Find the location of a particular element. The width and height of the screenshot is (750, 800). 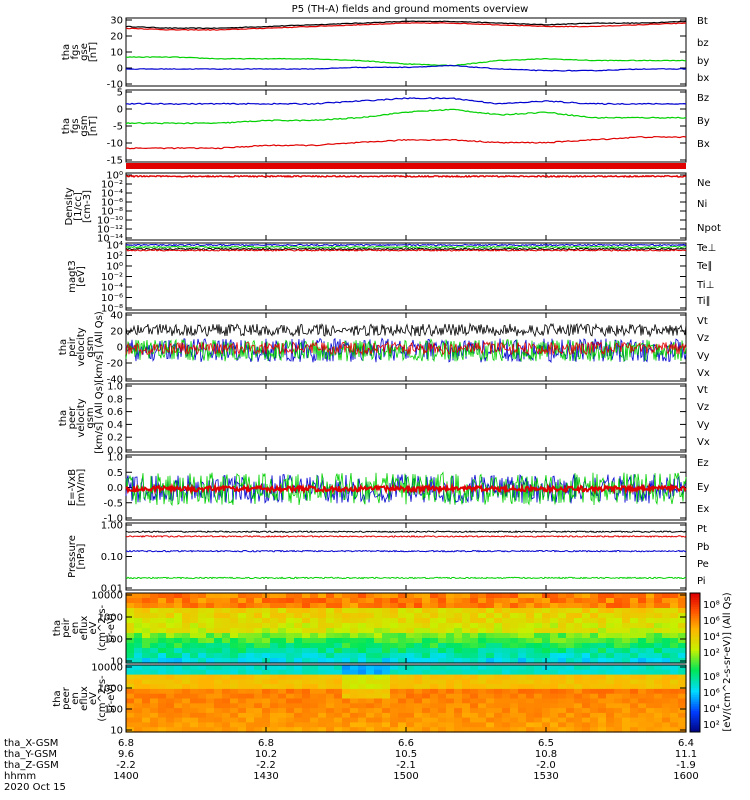

ylabel-line: [mV/m] is located at coordinates (81, 488).